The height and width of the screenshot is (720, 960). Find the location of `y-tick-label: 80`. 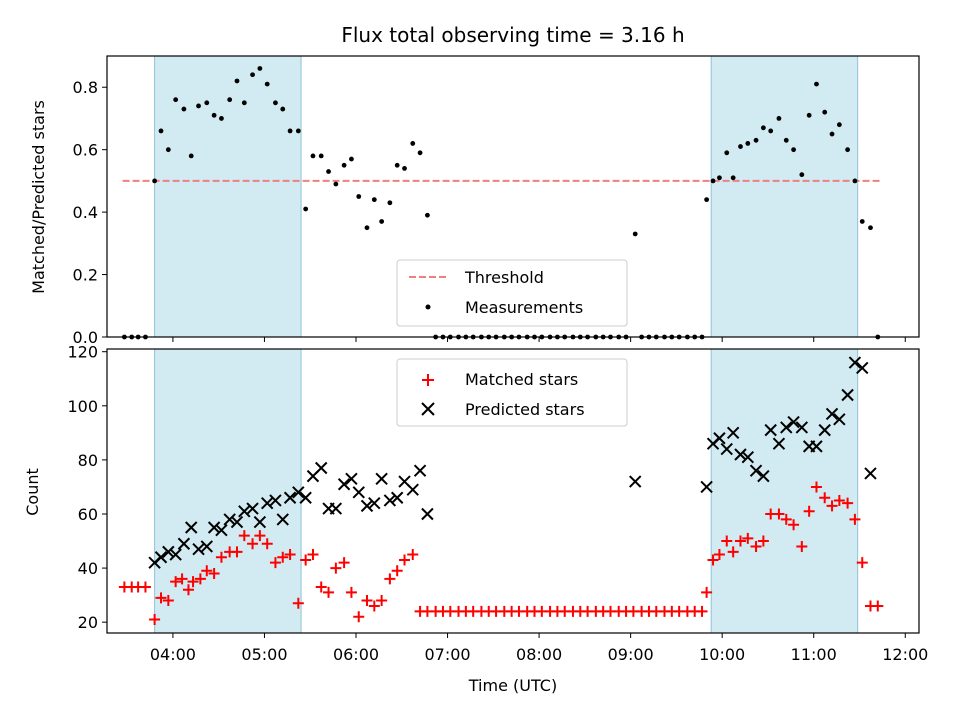

y-tick-label: 80 is located at coordinates (88, 460).